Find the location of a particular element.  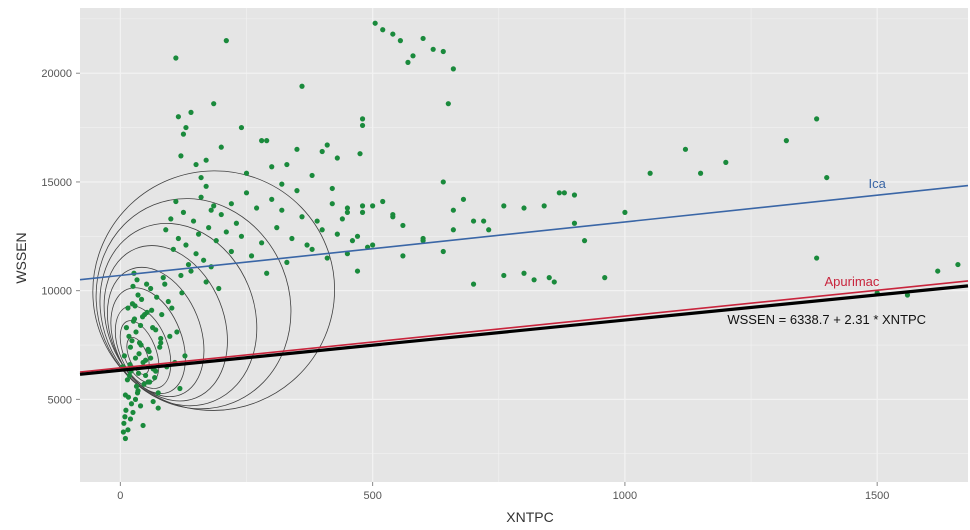

series-label: WSSEN = 6338.7 + 2.31 * XNTPC is located at coordinates (826, 319).